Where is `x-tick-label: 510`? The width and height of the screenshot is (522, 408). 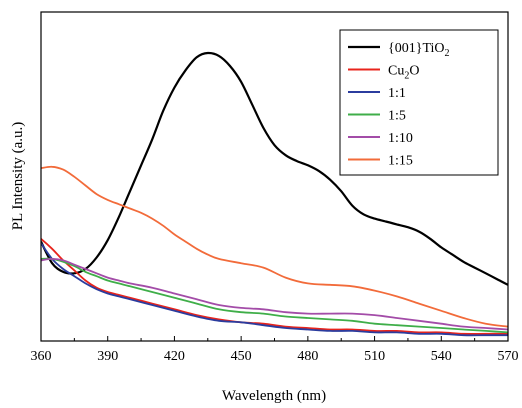
x-tick-label: 510 is located at coordinates (374, 356).